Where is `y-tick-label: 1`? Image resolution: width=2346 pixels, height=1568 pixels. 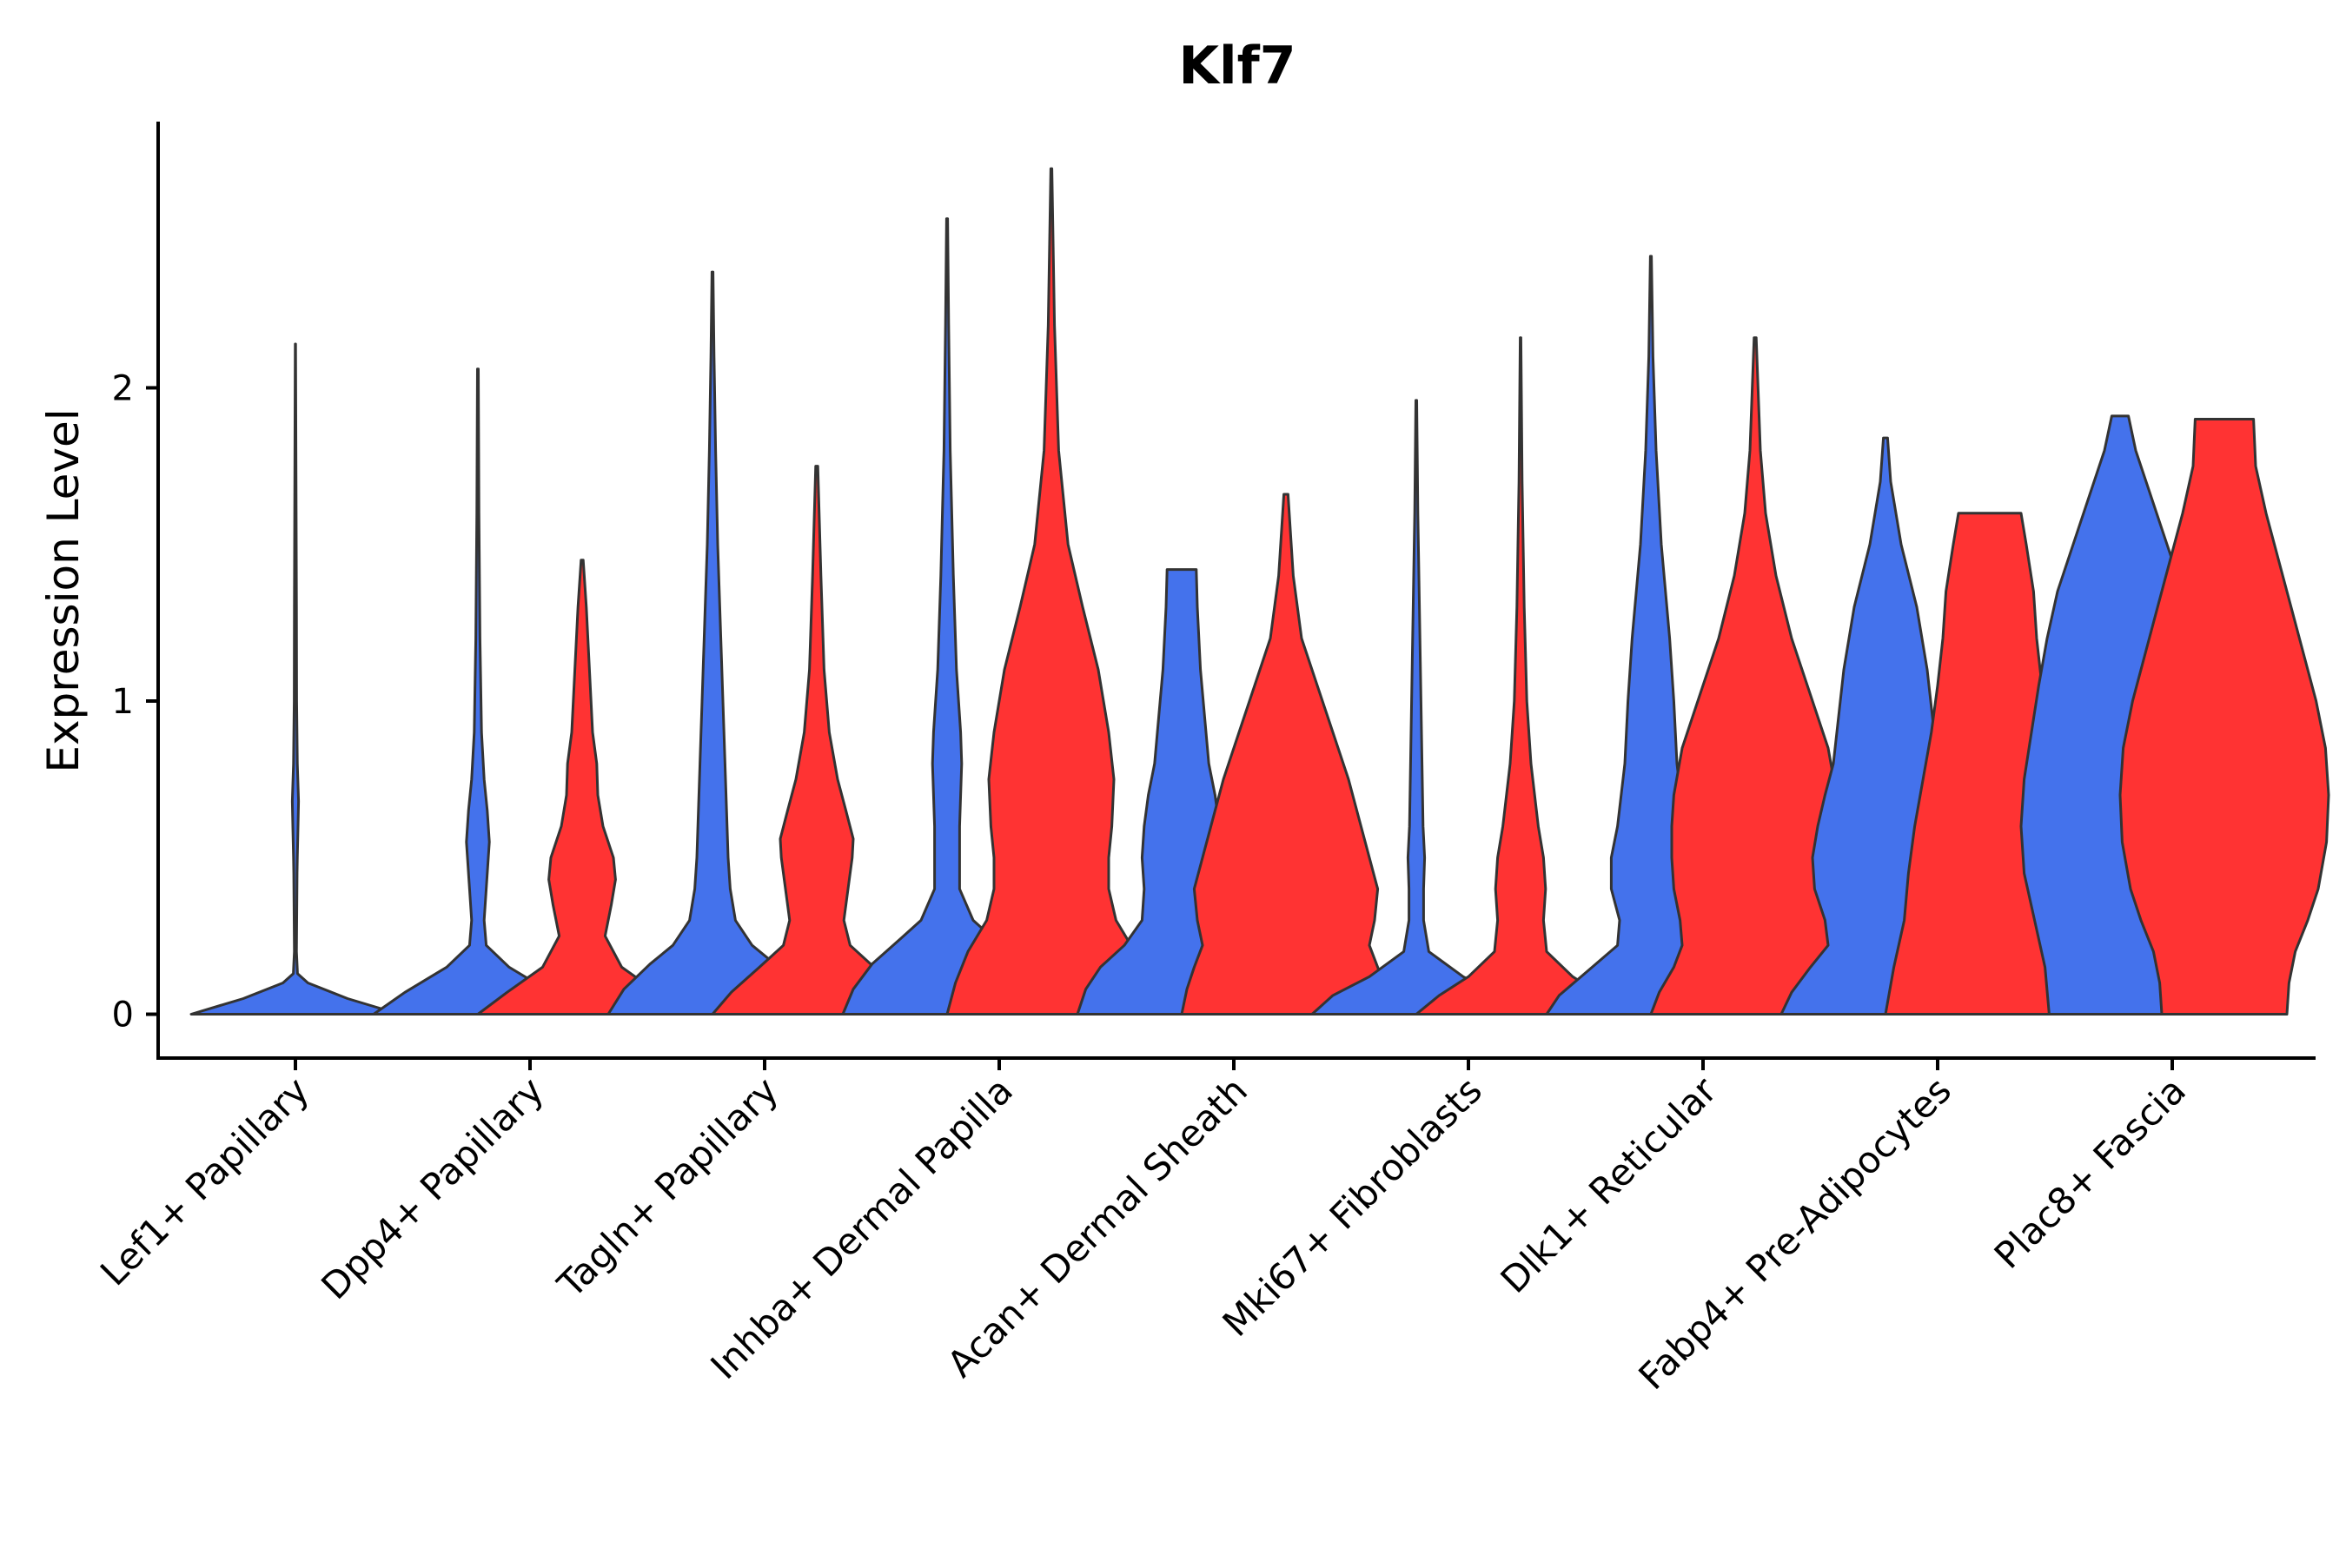 y-tick-label: 1 is located at coordinates (123, 702).